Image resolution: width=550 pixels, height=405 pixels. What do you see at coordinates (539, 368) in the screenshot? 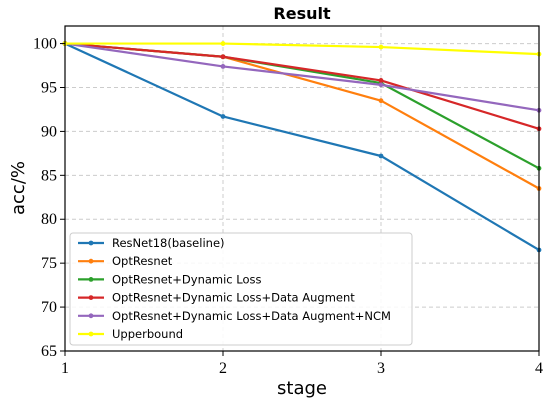
I see `x-tick-label: 4` at bounding box center [539, 368].